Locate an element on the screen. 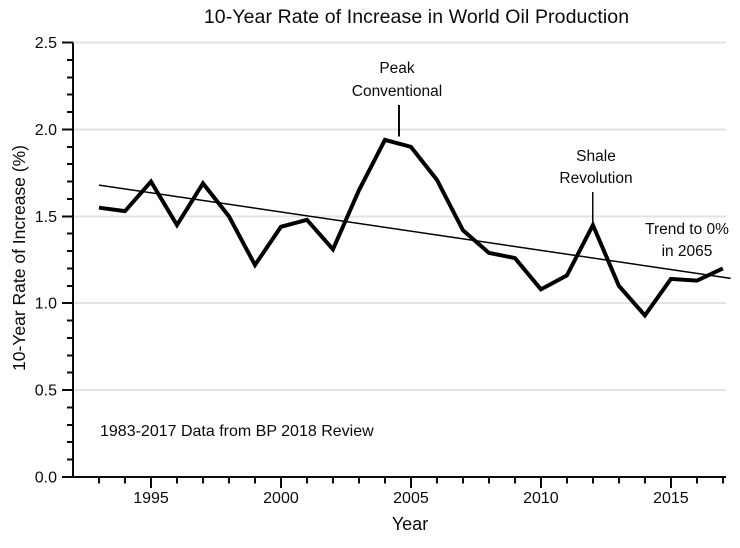 The image size is (740, 548). x-tick-label: 2000 is located at coordinates (281, 498).